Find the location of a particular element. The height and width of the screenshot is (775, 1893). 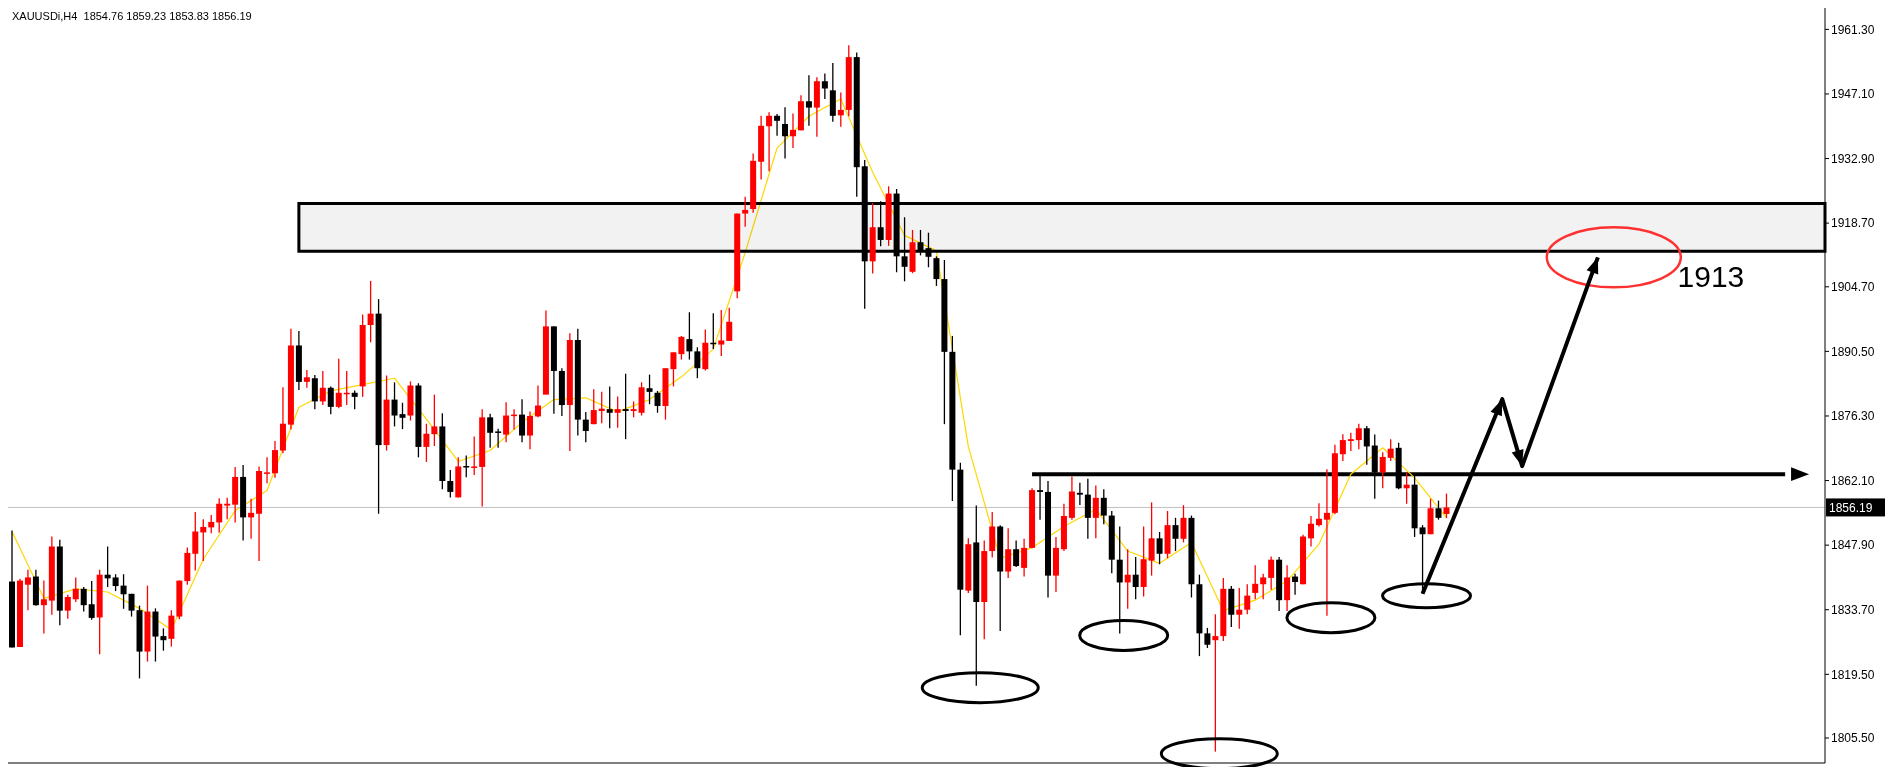

y-tick-label: 1947.10 is located at coordinates (1853, 94).